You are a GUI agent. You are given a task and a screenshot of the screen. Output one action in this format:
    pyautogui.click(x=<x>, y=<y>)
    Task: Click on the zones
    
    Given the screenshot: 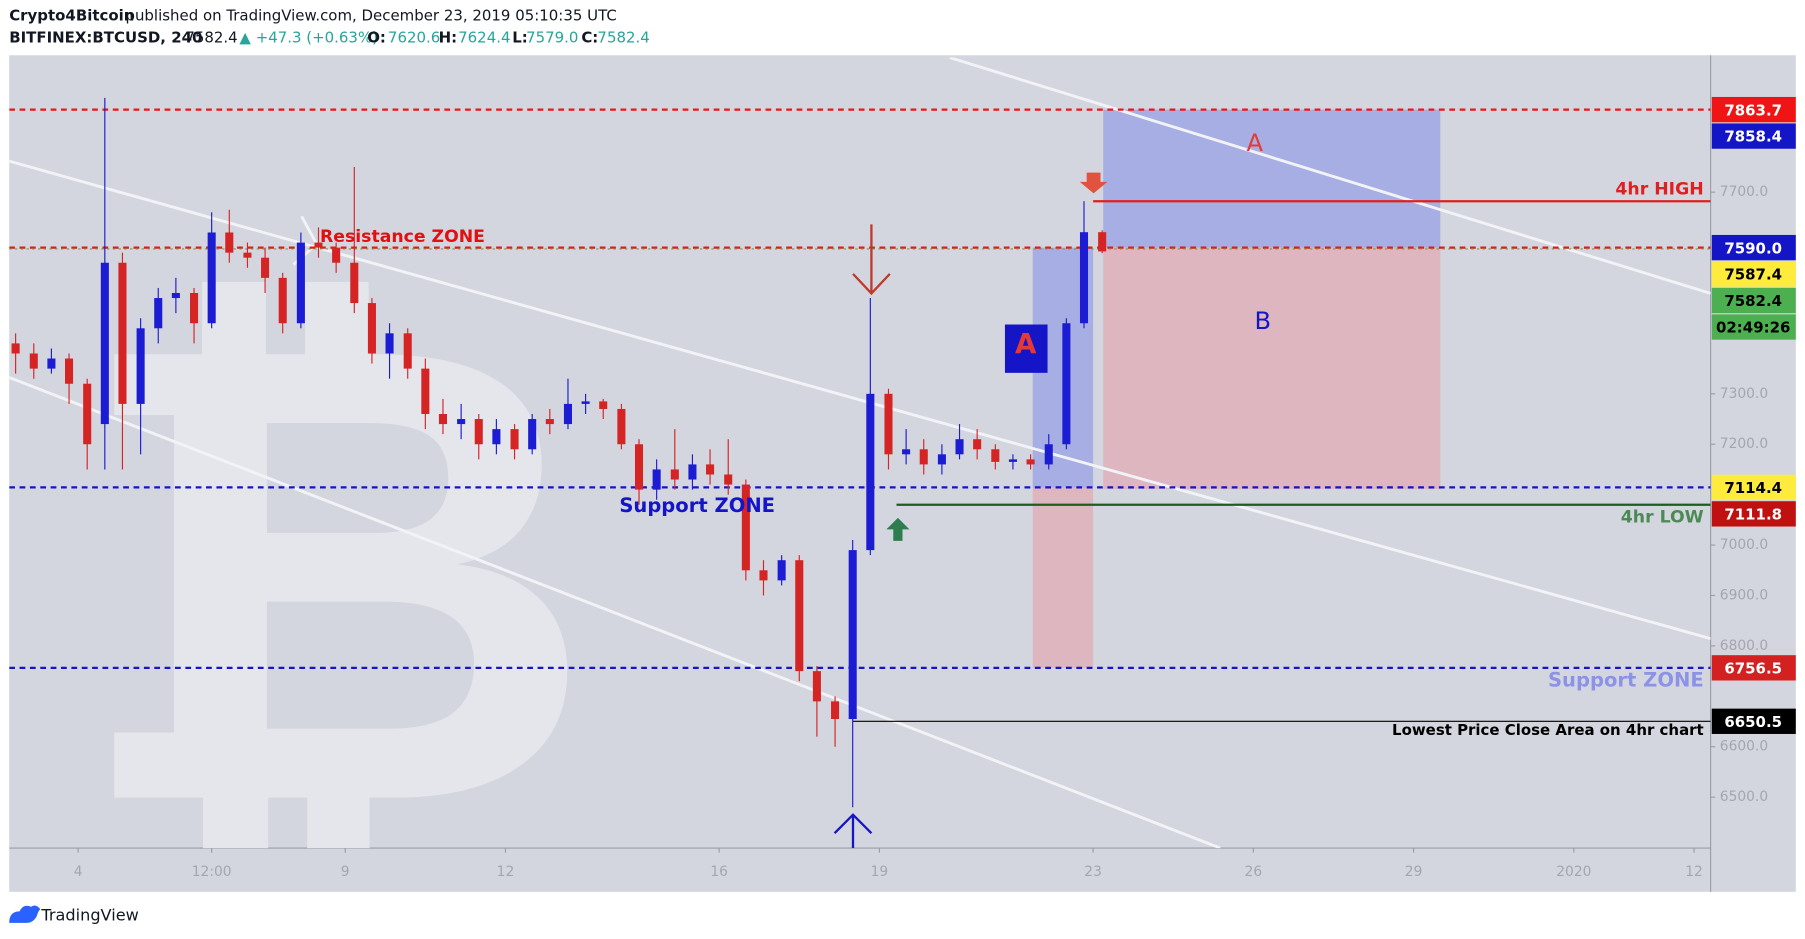 What is the action you would take?
    pyautogui.click(x=1236, y=388)
    